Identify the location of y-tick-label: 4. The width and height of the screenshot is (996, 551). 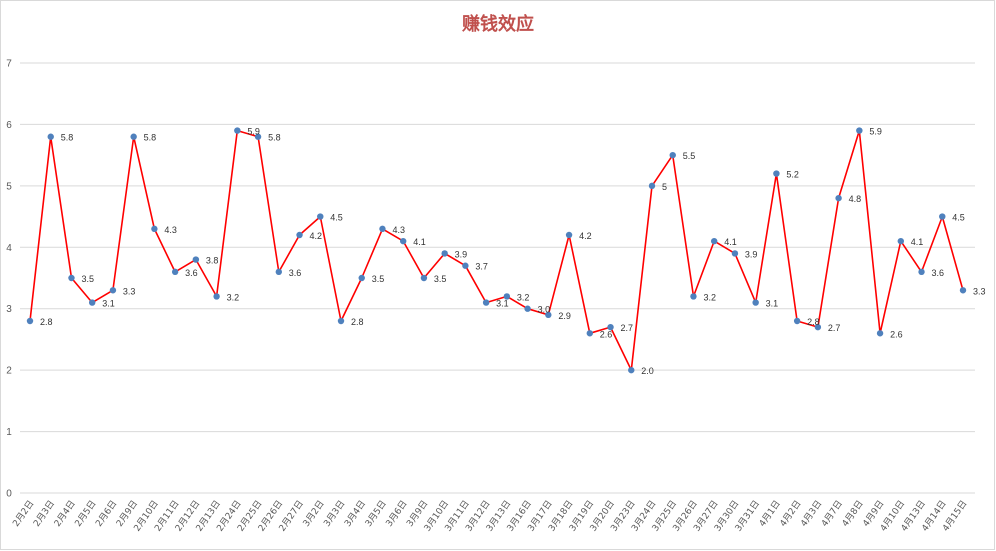
(9, 248).